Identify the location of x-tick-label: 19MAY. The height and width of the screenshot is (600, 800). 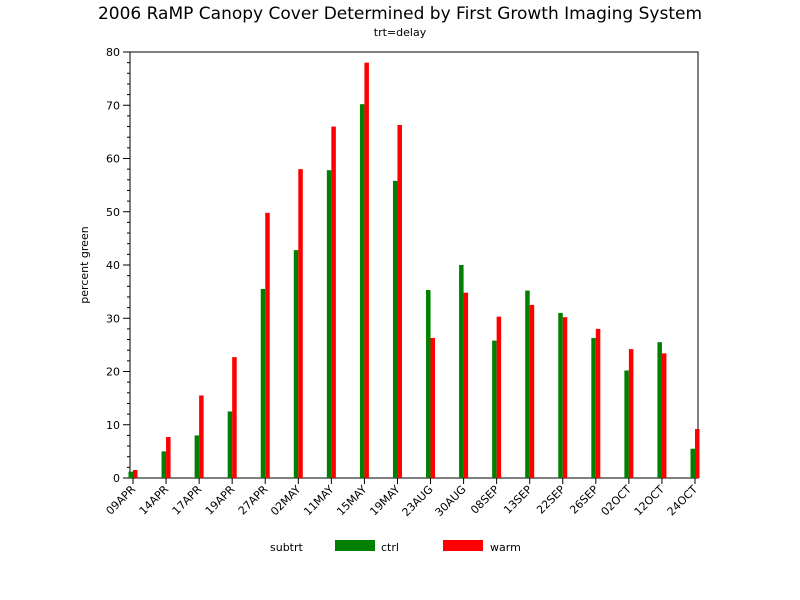
(384, 500).